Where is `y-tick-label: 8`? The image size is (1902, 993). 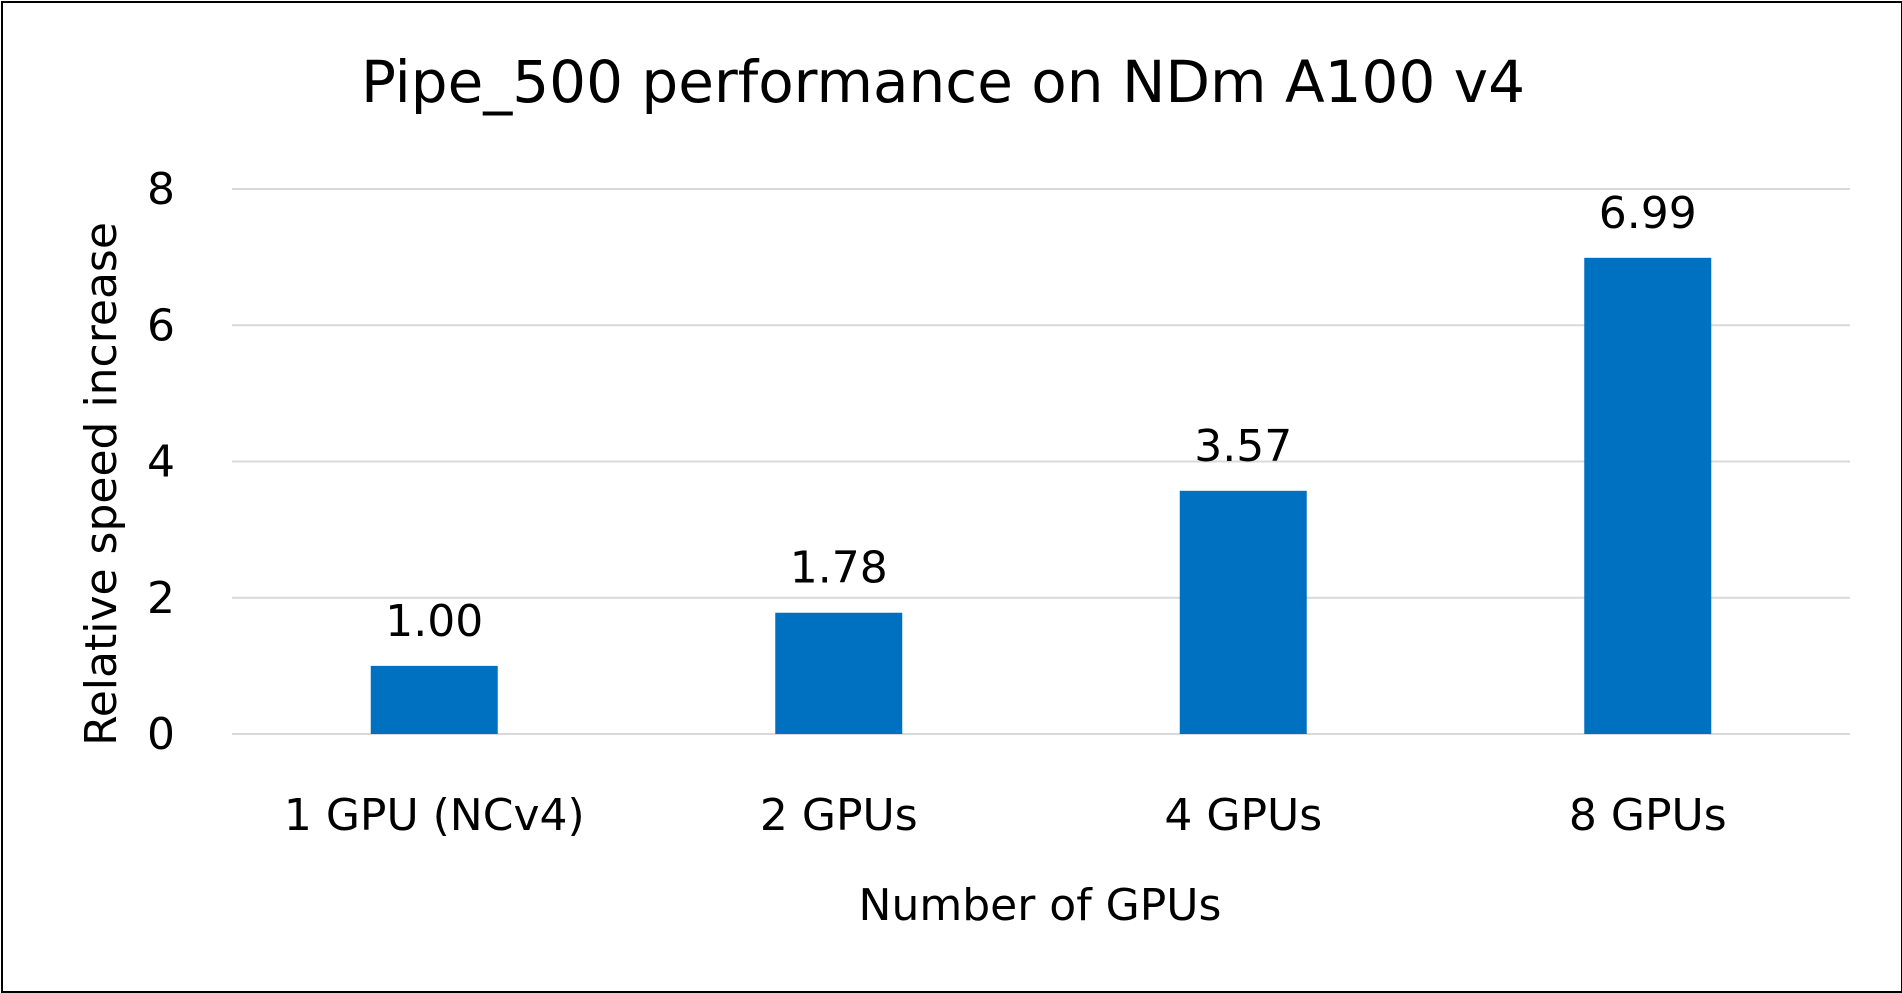
y-tick-label: 8 is located at coordinates (161, 189).